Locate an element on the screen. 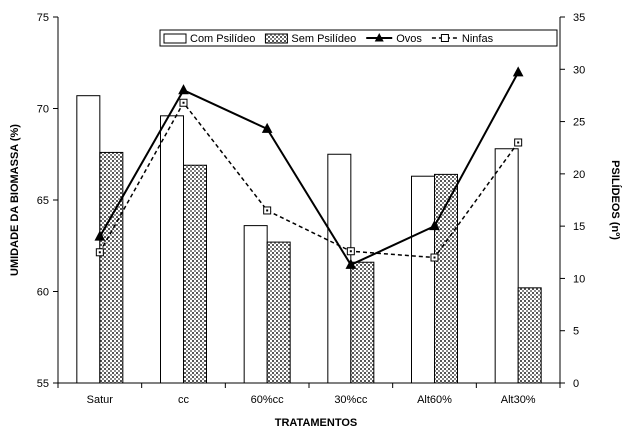 The width and height of the screenshot is (629, 432). y2-tick-label: 15 is located at coordinates (579, 227).